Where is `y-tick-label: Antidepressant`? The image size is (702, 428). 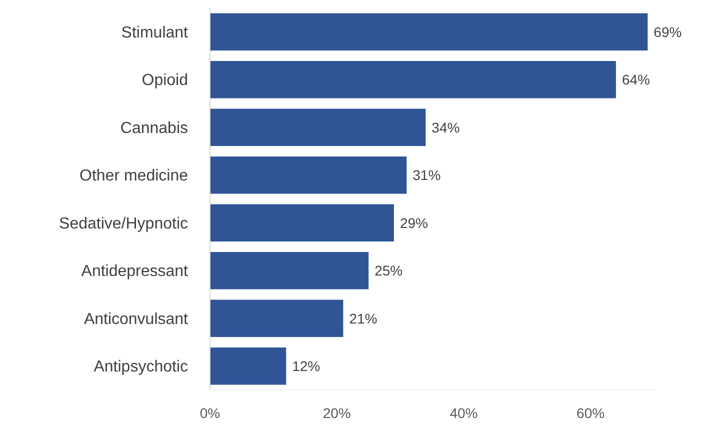
y-tick-label: Antidepressant is located at coordinates (135, 271).